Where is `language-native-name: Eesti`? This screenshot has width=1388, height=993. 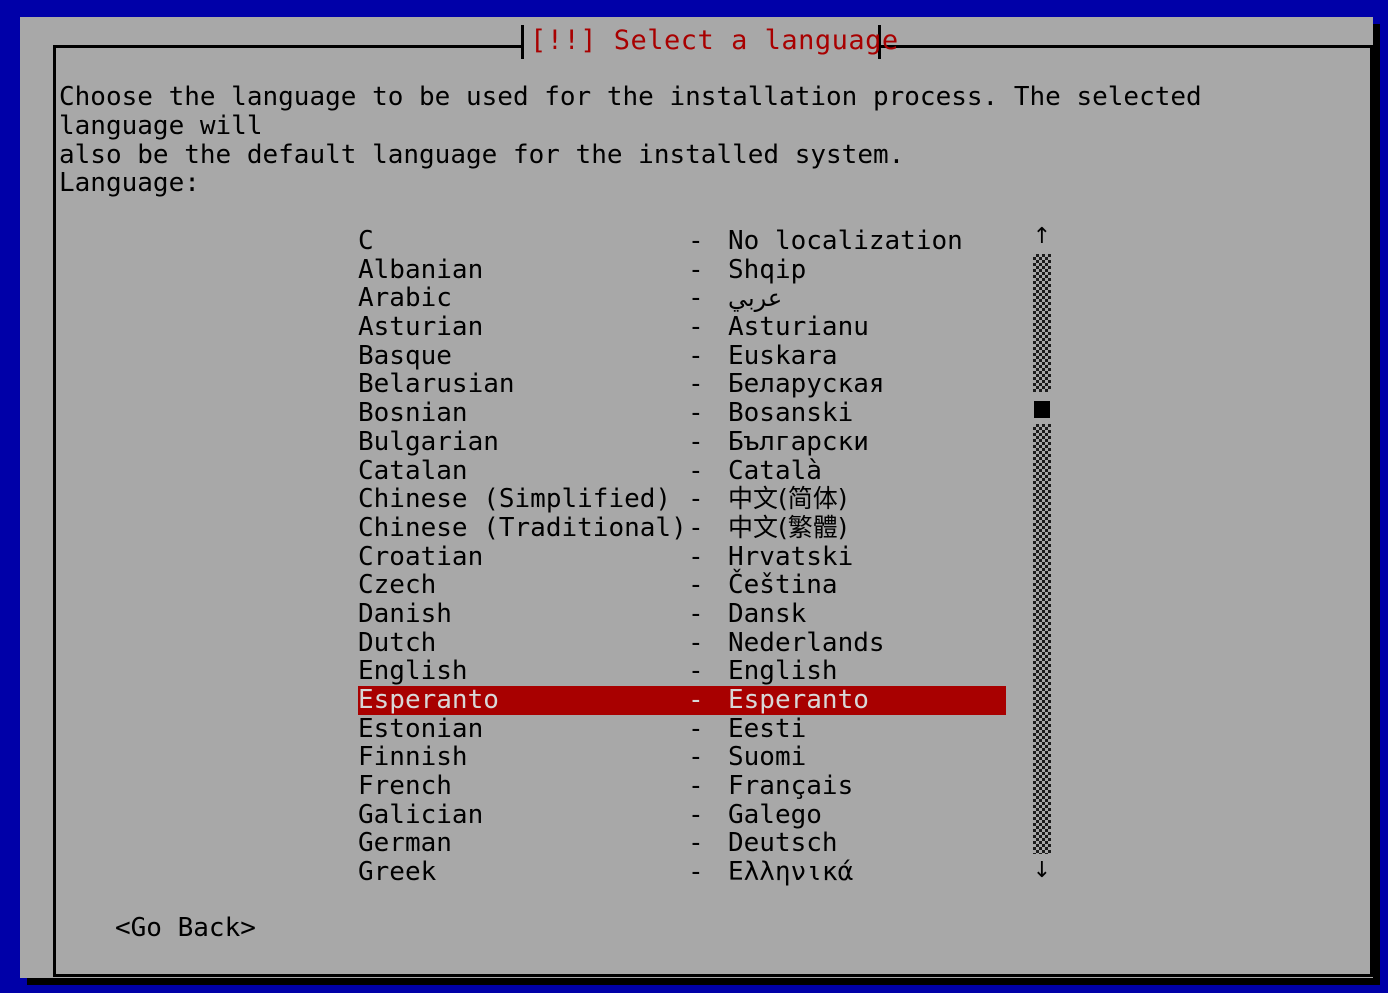 language-native-name: Eesti is located at coordinates (767, 728).